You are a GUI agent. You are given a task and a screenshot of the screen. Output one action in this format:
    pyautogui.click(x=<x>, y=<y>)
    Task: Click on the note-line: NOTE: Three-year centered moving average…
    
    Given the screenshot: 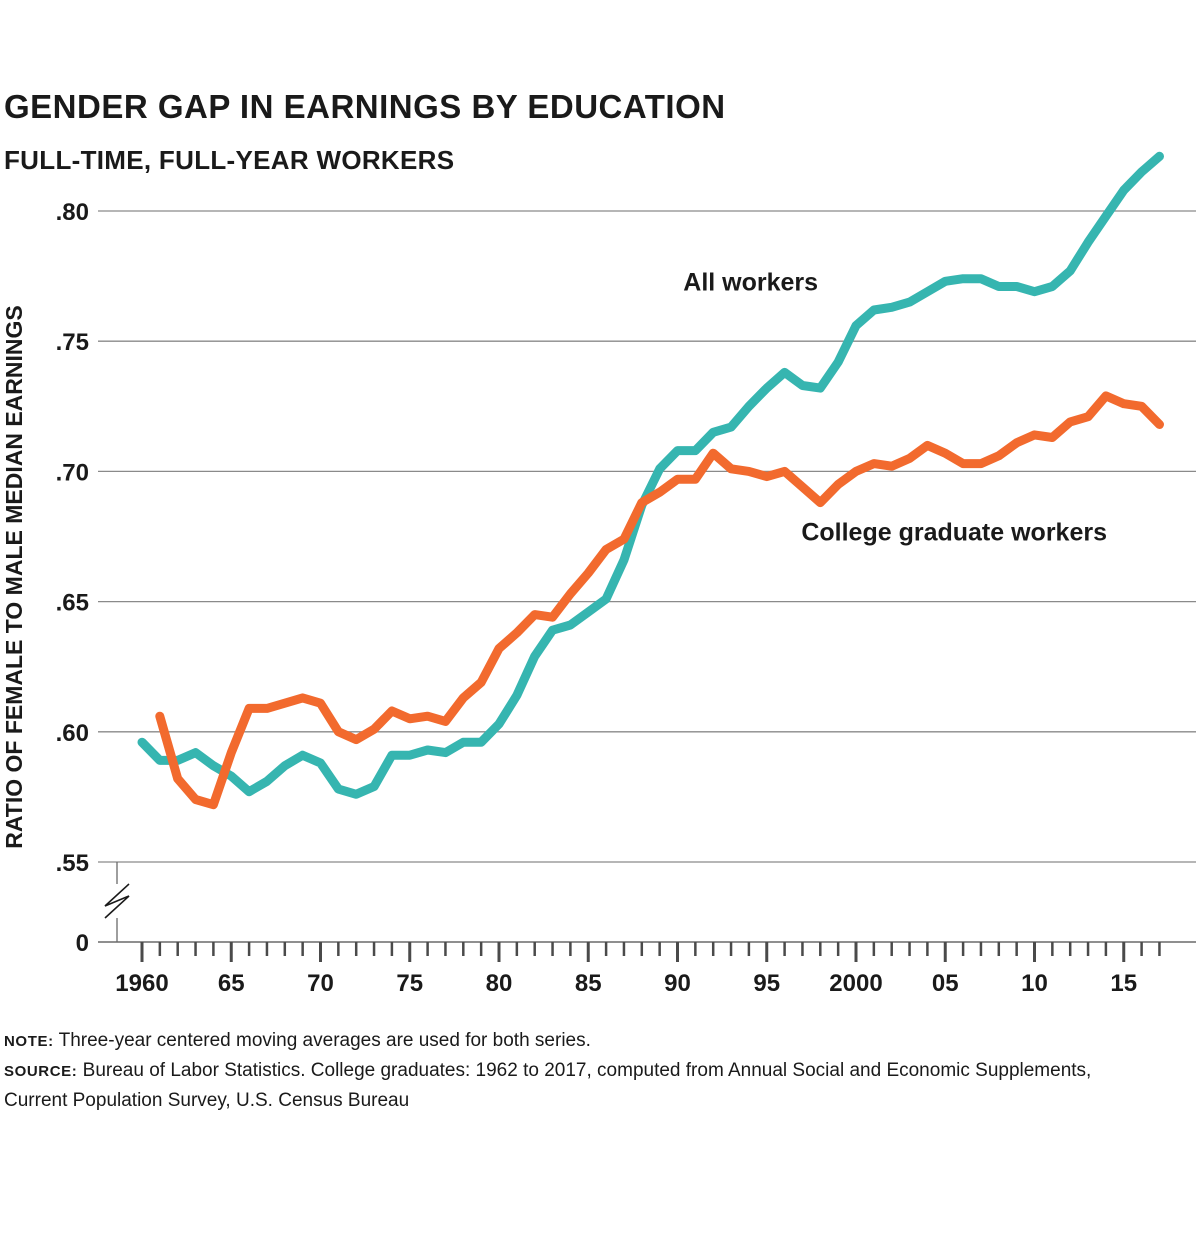 What is the action you would take?
    pyautogui.click(x=554, y=1041)
    